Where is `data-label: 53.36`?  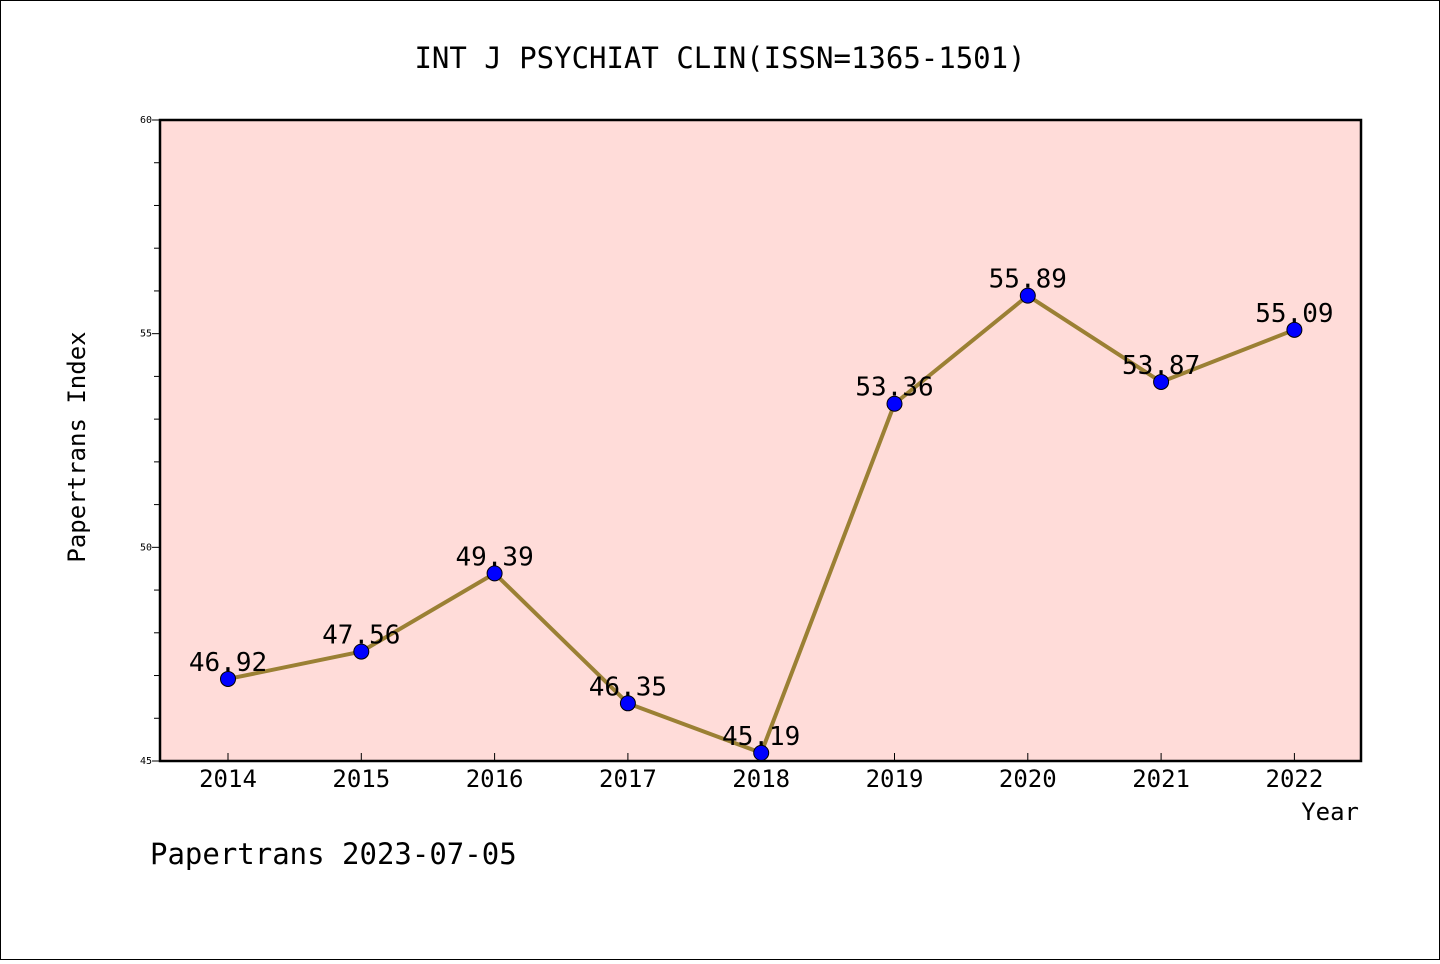 data-label: 53.36 is located at coordinates (894, 388).